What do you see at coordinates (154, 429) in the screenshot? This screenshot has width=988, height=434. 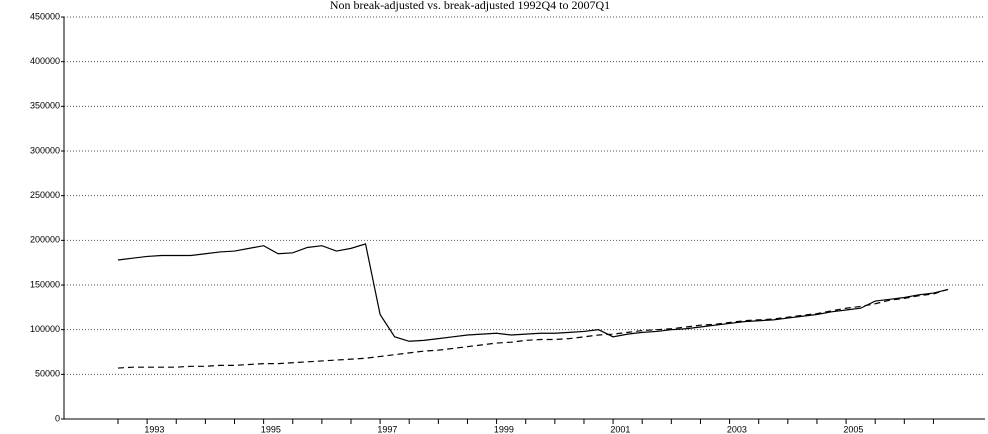 I see `x-tick-label: 1993` at bounding box center [154, 429].